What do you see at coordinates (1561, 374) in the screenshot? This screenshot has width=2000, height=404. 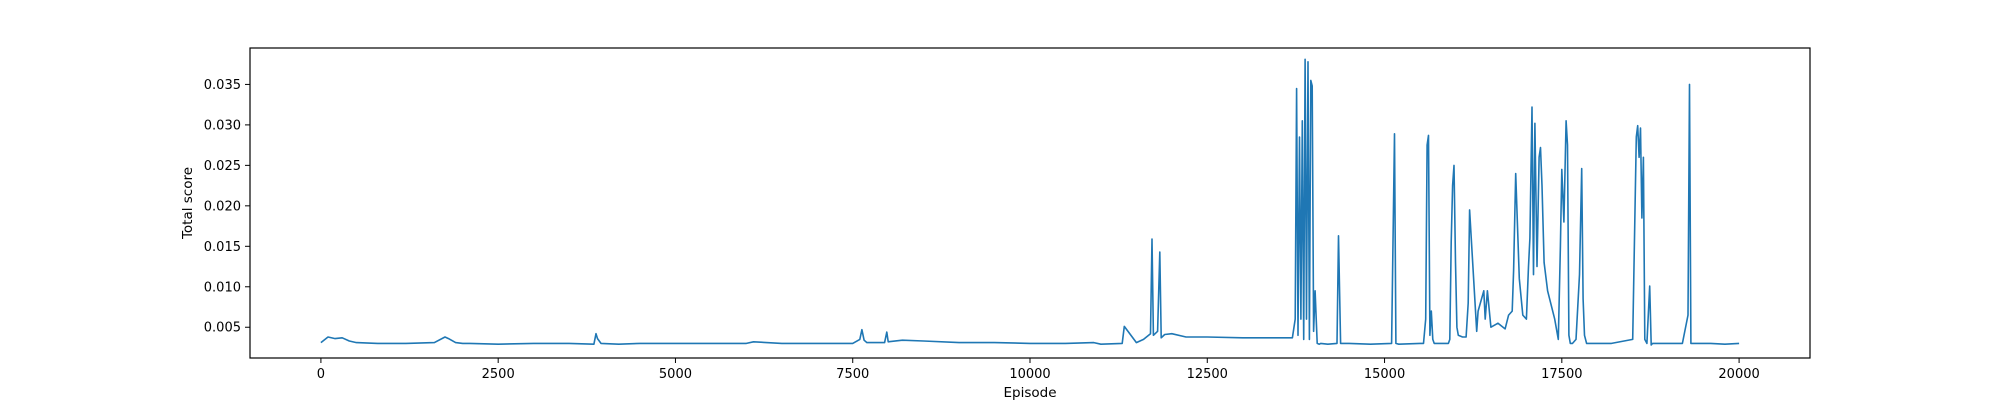 I see `x-tick-label: 17500` at bounding box center [1561, 374].